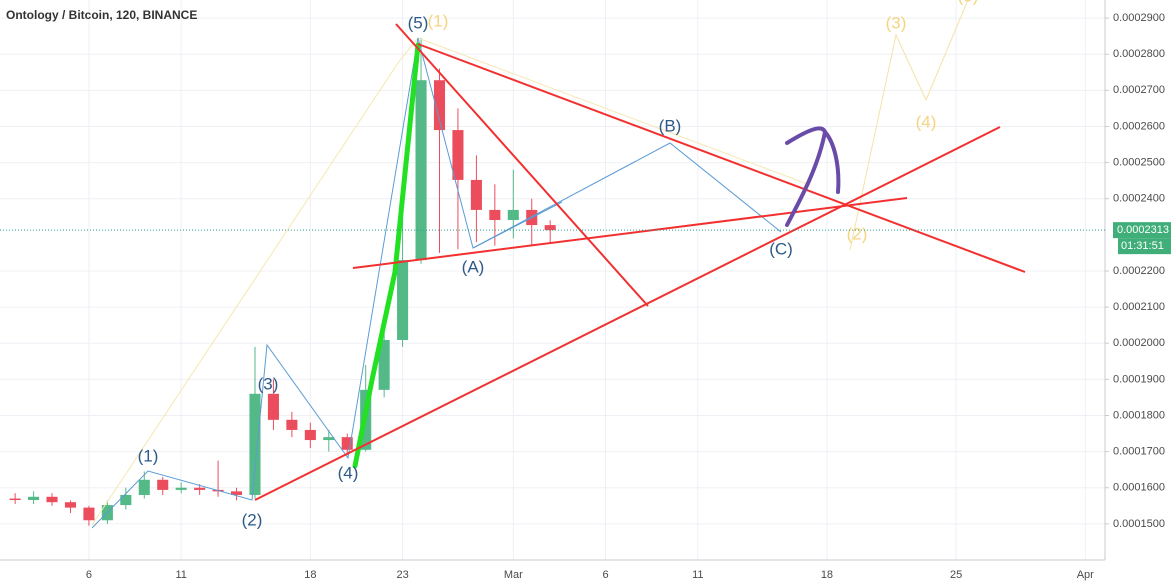  I want to click on projected-label: (4), so click(926, 121).